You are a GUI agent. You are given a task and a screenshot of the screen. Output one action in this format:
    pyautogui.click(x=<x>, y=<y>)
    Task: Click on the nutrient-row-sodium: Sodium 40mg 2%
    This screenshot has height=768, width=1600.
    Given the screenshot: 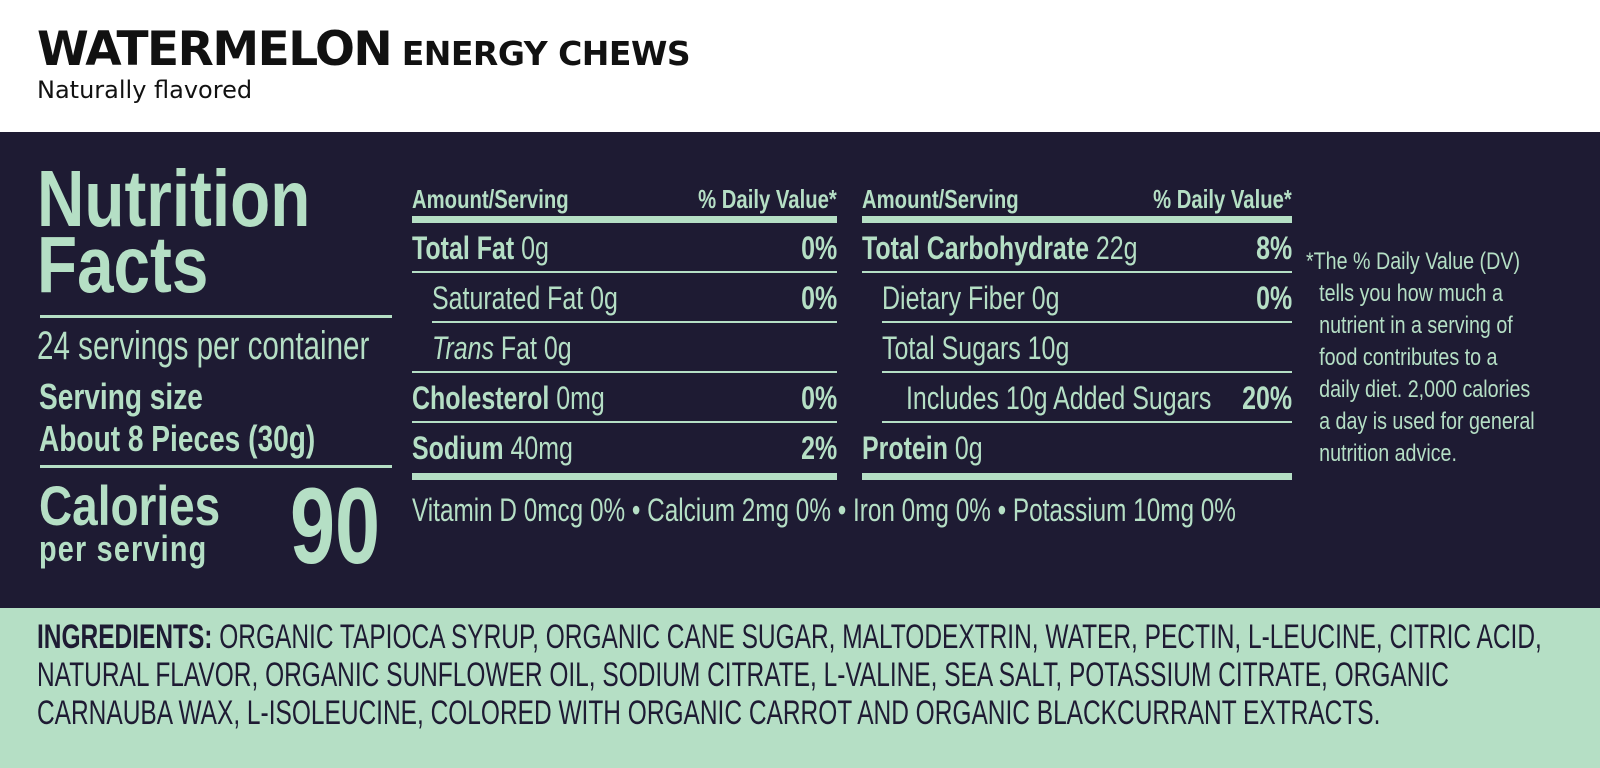 What is the action you would take?
    pyautogui.click(x=624, y=448)
    